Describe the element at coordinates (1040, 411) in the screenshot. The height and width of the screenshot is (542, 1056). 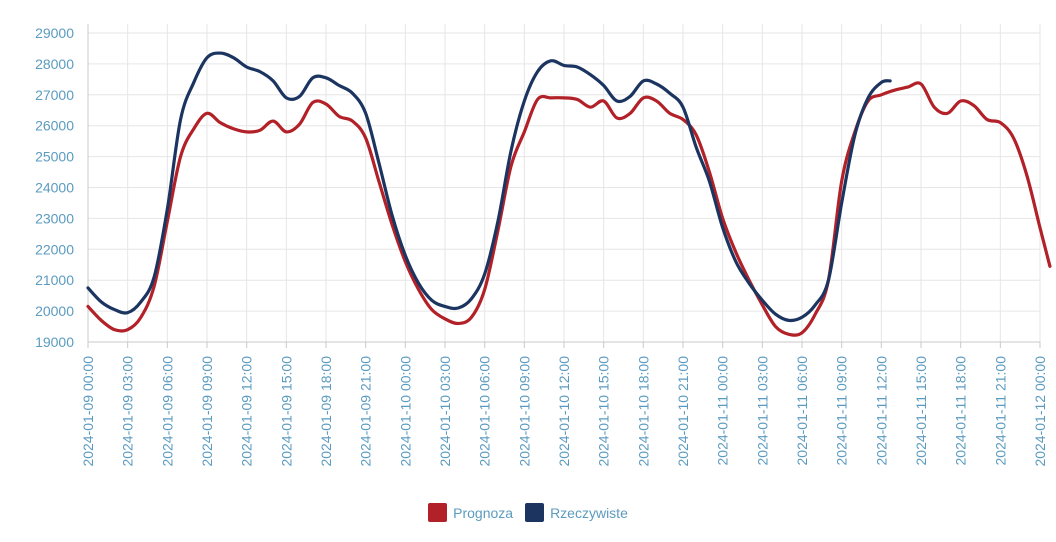
I see `x-tick-label: 2024-01-12 00:00` at that location.